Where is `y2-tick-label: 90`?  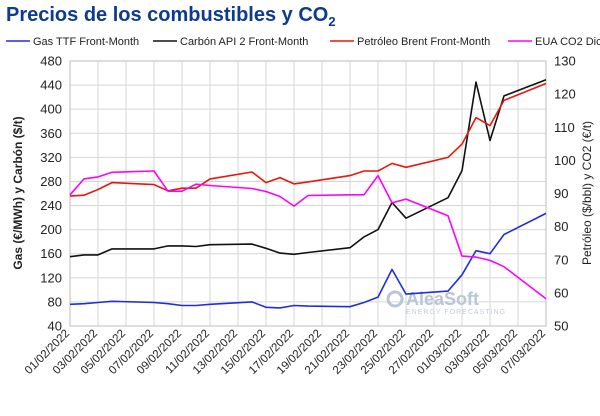 y2-tick-label: 90 is located at coordinates (561, 193).